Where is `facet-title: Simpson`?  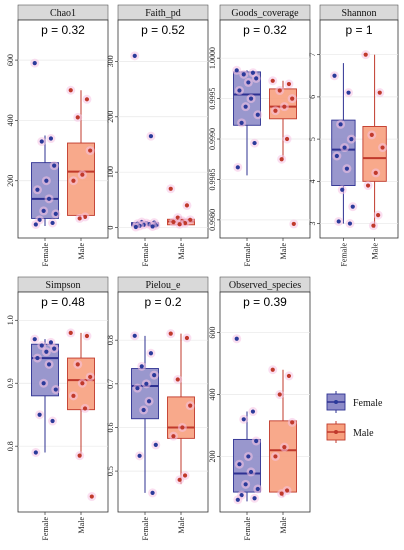 facet-title: Simpson is located at coordinates (62, 285).